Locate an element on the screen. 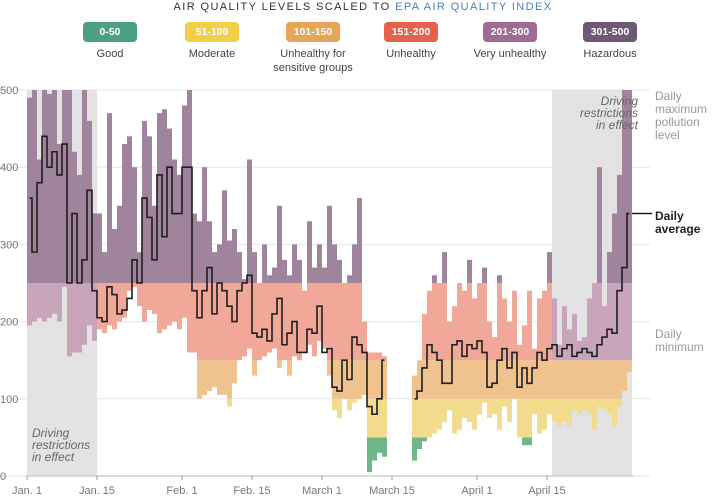 This screenshot has height=496, width=726. legend-label-very-unhealthy: Very unhealthy is located at coordinates (510, 54).